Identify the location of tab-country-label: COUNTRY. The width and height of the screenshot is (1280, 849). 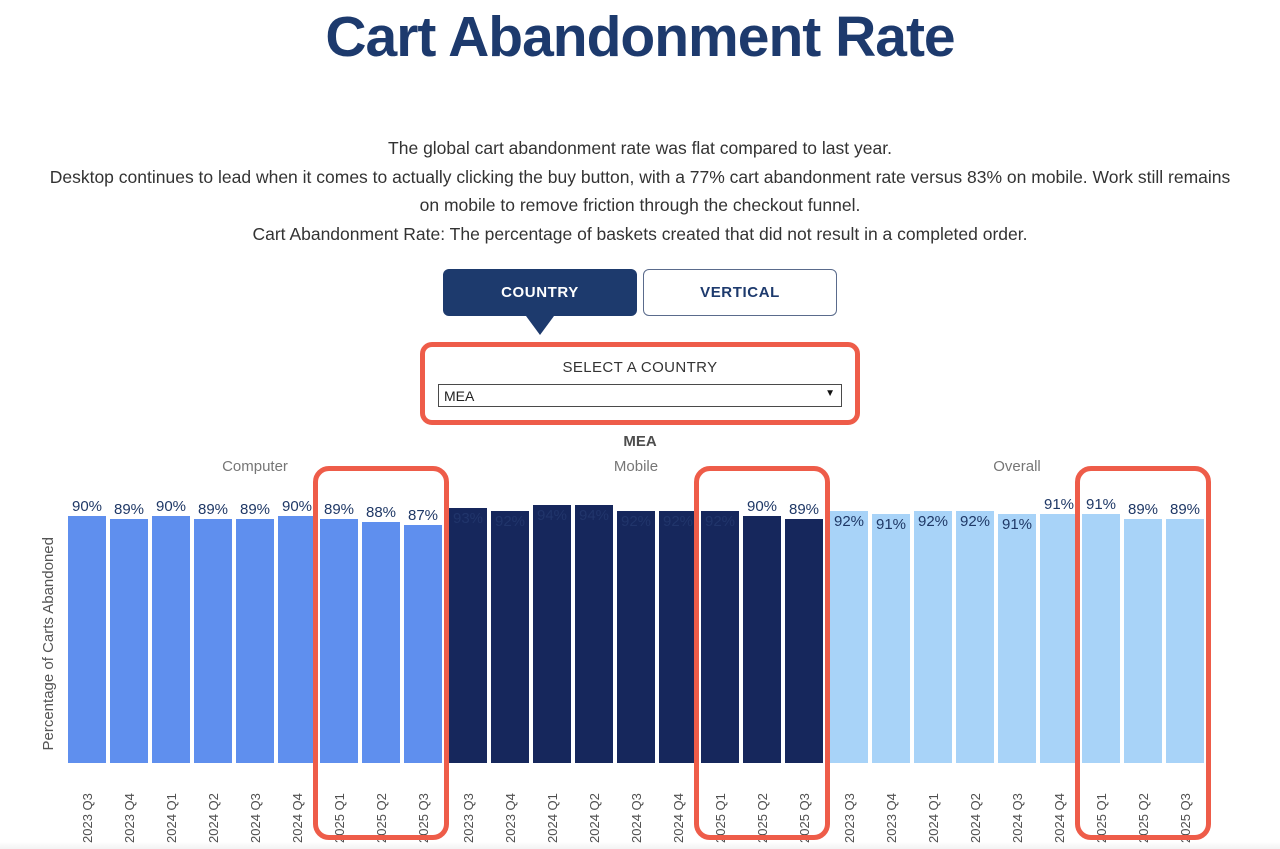
(540, 292).